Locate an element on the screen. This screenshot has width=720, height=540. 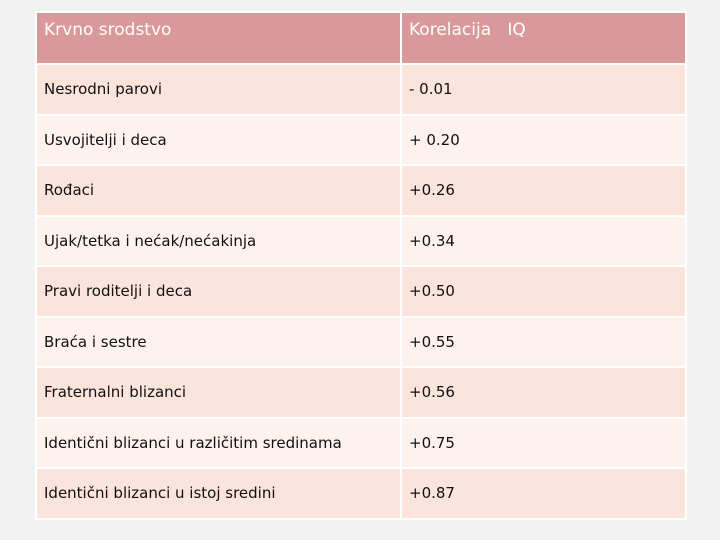
table-row: Fraternalni blizanci +0.56 is located at coordinates (361, 392).